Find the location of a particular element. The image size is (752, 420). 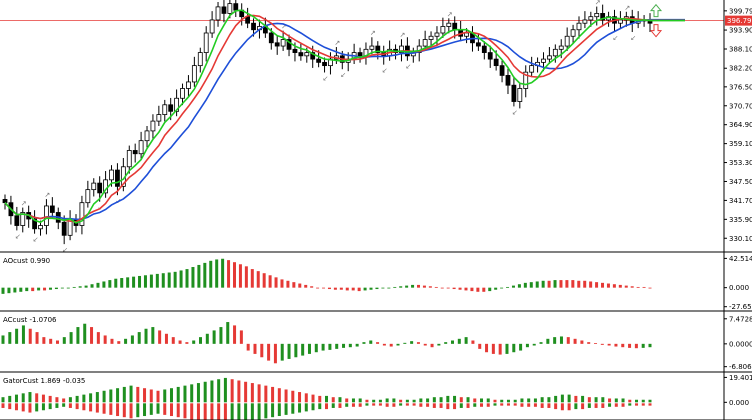

y-tick-label: -27.652 is located at coordinates (740, 307).